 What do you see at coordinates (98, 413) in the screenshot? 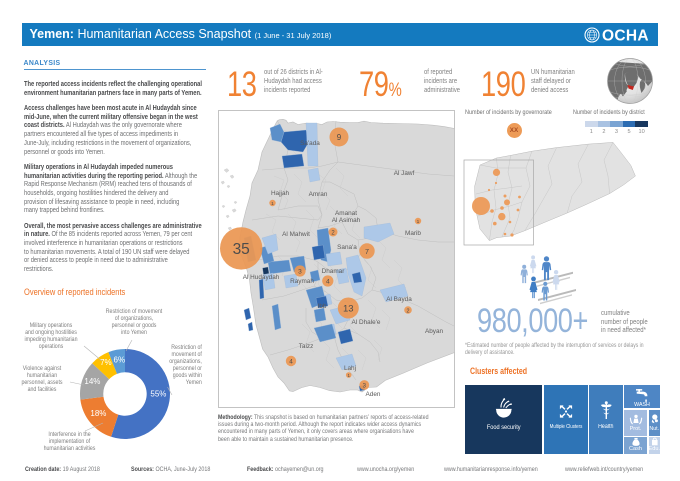
I see `svg-text: 18%` at bounding box center [98, 413].